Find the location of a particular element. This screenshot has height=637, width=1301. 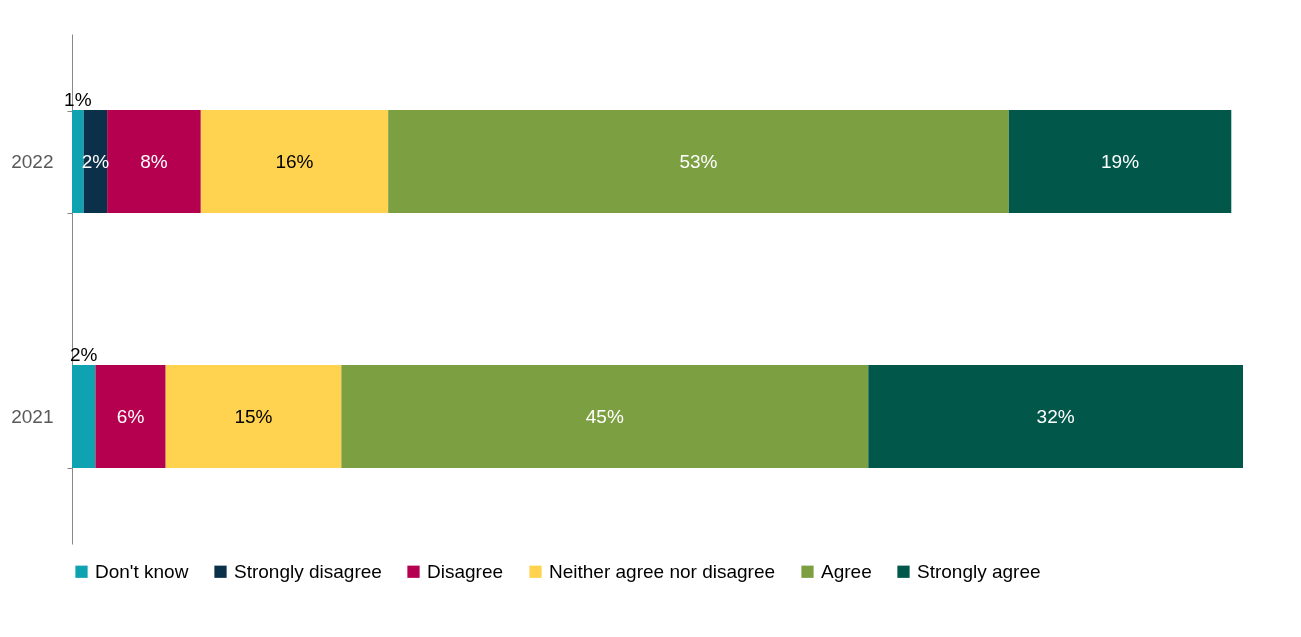

data-label: 1% is located at coordinates (78, 99).